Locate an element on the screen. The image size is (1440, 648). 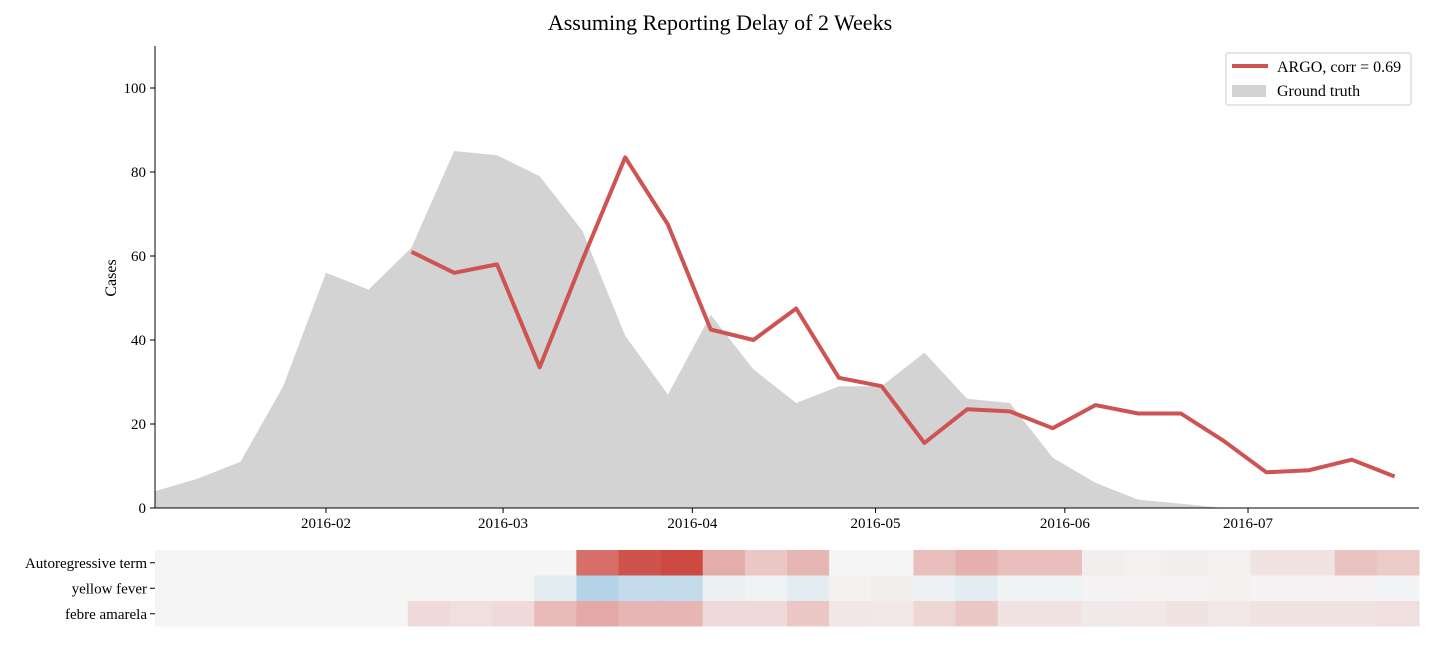
x-tick-label: 2016-05 is located at coordinates (876, 524).